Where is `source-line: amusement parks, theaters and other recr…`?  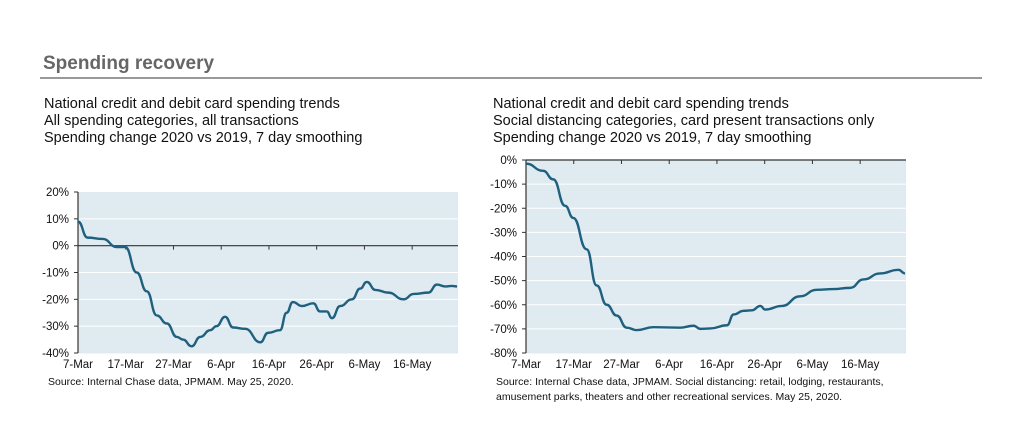 source-line: amusement parks, theaters and other recr… is located at coordinates (669, 397).